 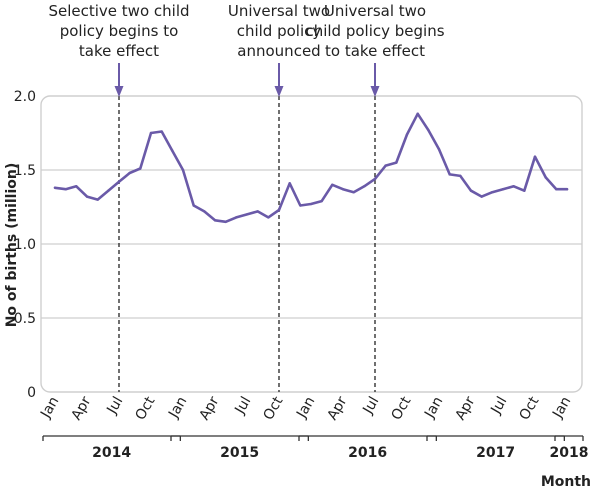 I want to click on annotation-text-line: child policy, so click(x=279, y=31).